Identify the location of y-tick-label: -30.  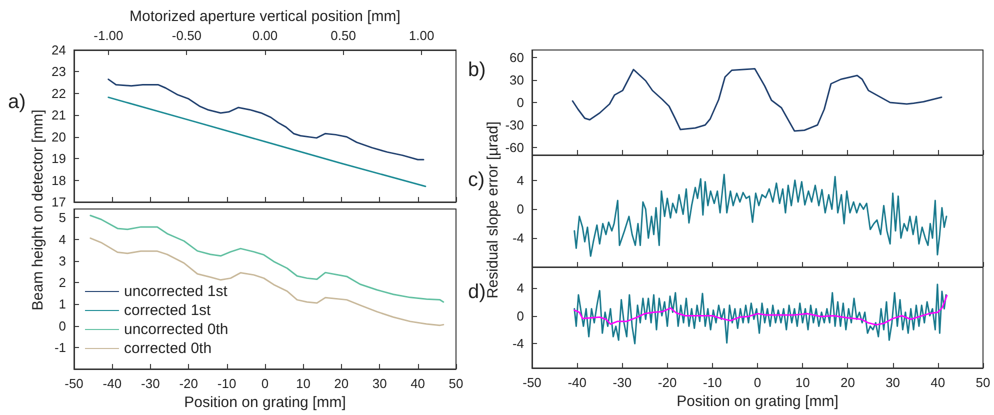
(514, 125).